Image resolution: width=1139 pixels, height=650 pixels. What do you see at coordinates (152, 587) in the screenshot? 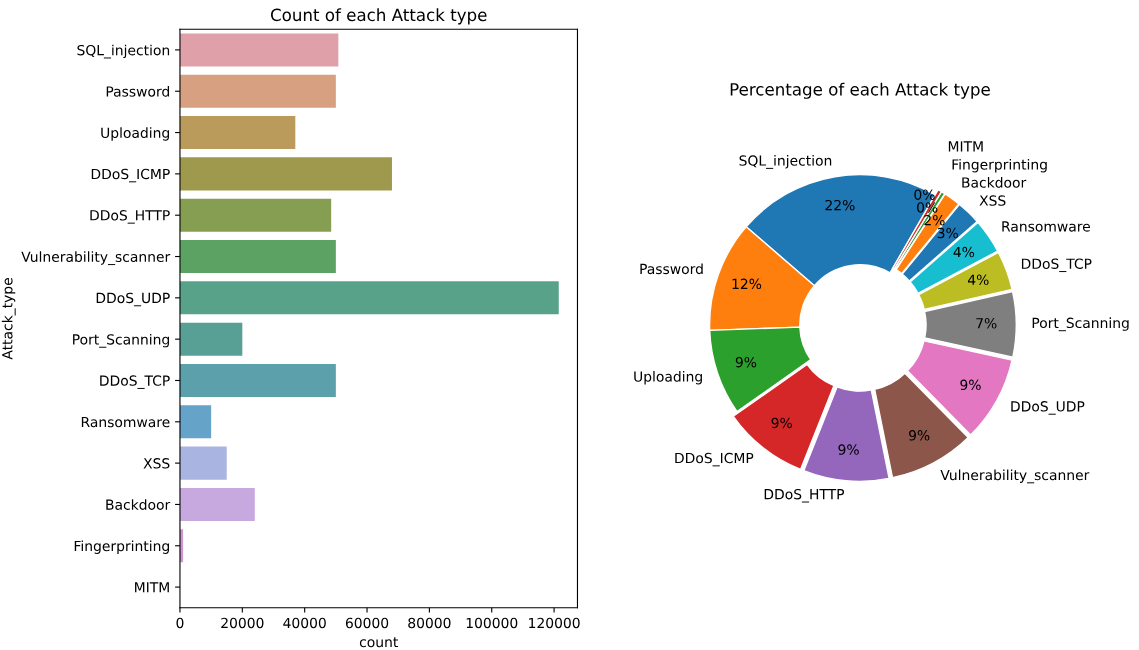
I see `y-tick-label: MITM` at bounding box center [152, 587].